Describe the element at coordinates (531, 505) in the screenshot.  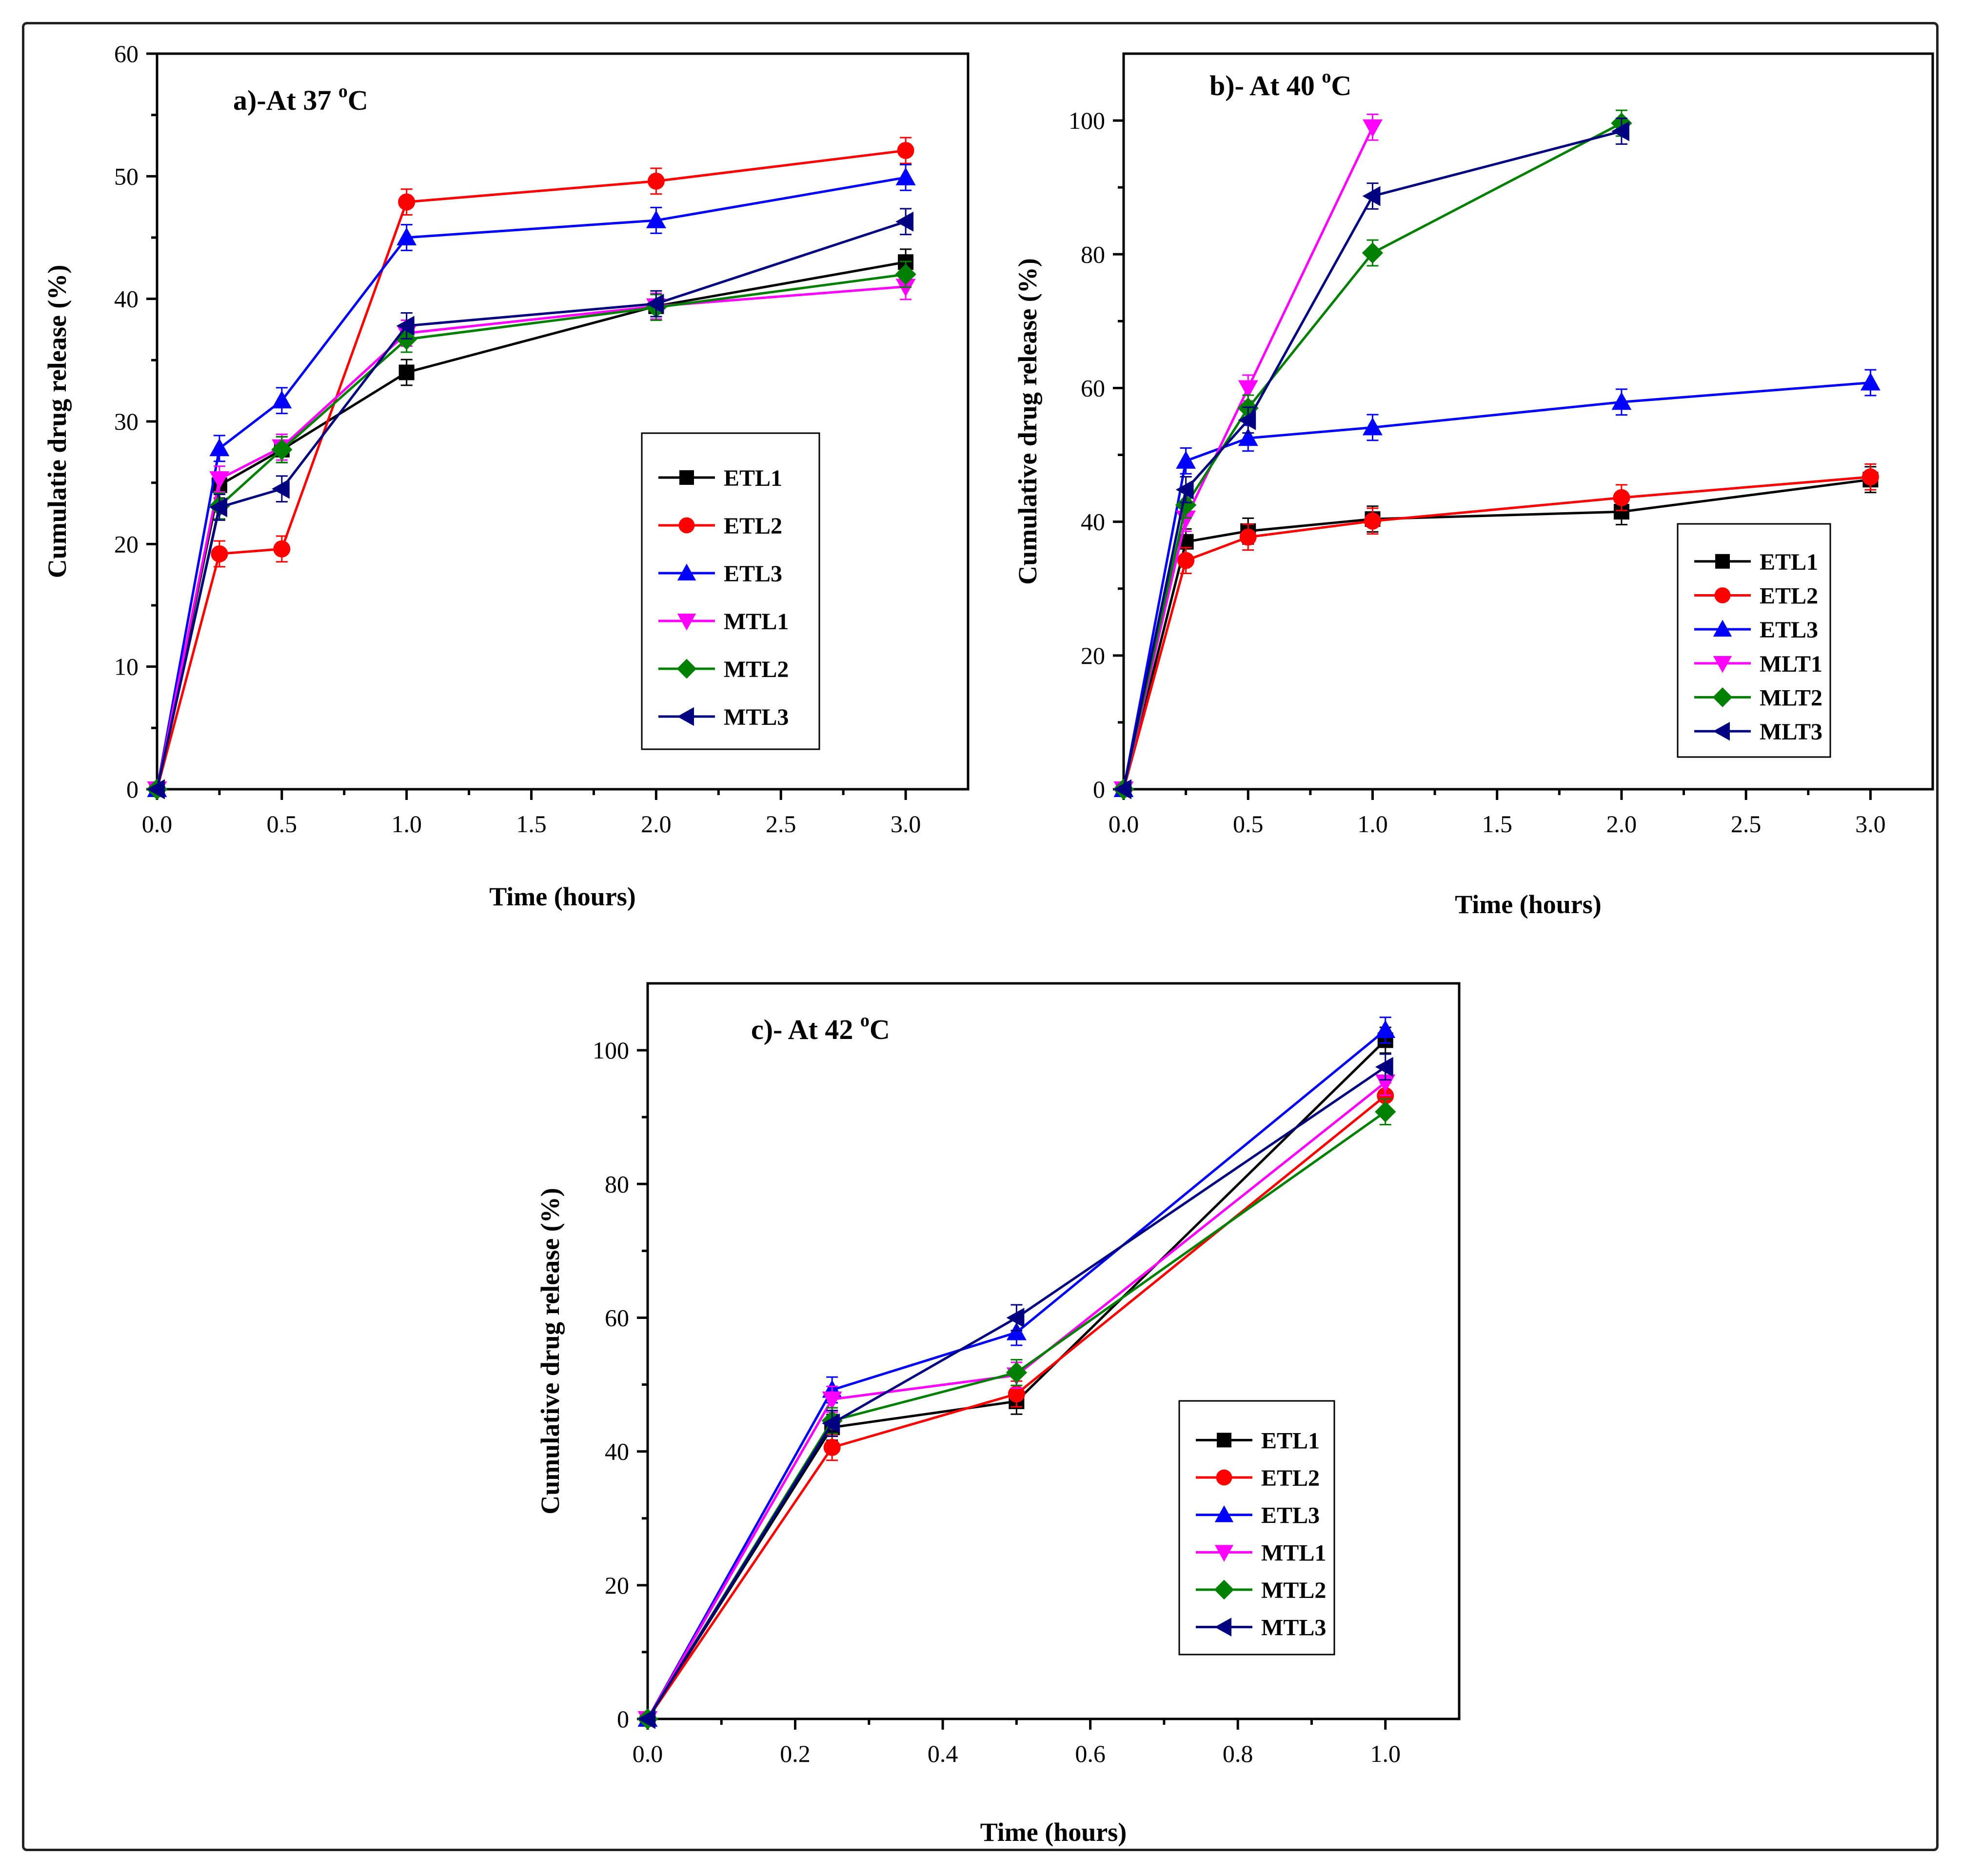
I see `series-line-mtl3` at that location.